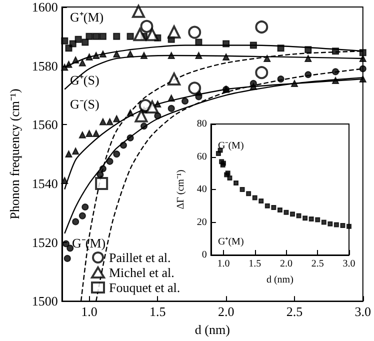  I want to click on y-tick-label: 1580, so click(45, 66).